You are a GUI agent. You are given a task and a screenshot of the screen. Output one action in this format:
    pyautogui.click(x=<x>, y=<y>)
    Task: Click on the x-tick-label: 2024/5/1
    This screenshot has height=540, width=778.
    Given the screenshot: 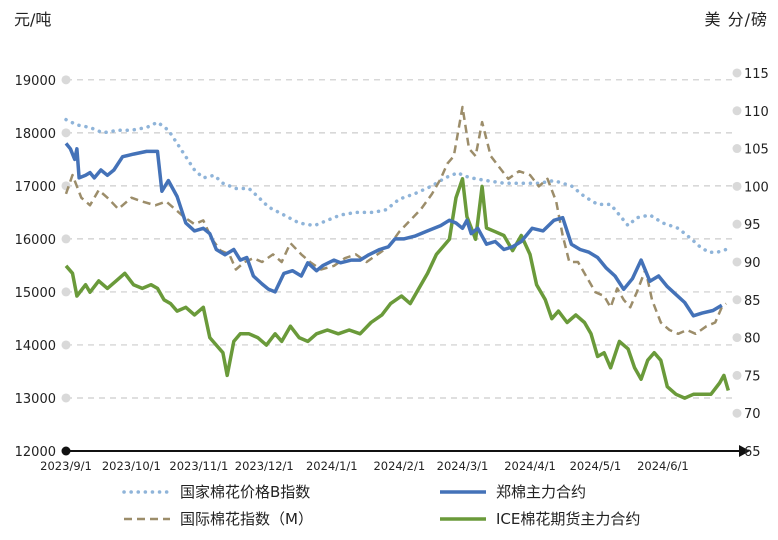 What is the action you would take?
    pyautogui.click(x=596, y=466)
    